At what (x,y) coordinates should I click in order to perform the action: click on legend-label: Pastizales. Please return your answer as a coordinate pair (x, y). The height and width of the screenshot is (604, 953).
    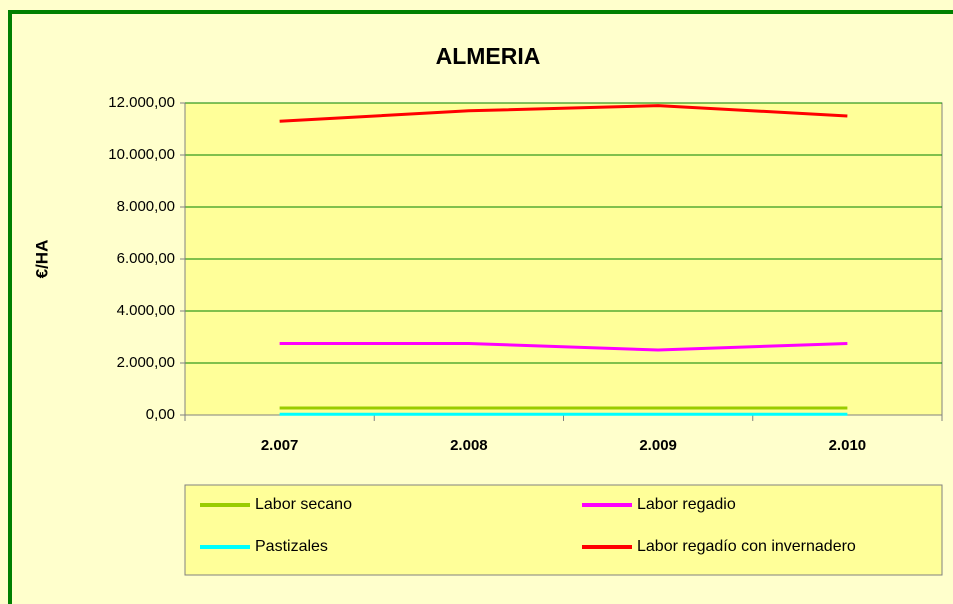
    Looking at the image, I should click on (291, 546).